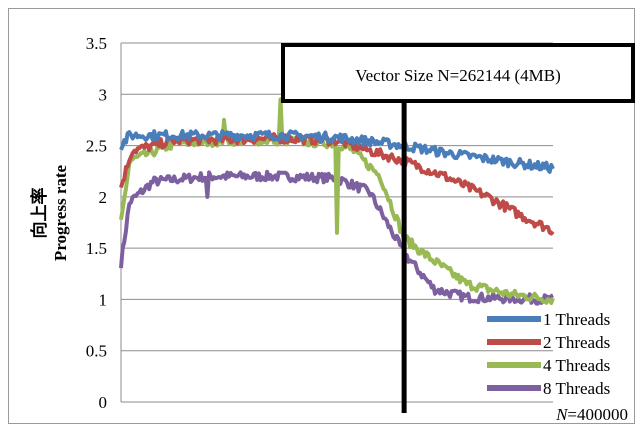 Image resolution: width=643 pixels, height=432 pixels. I want to click on y-axis-sublabel: Progress rate, so click(60, 212).